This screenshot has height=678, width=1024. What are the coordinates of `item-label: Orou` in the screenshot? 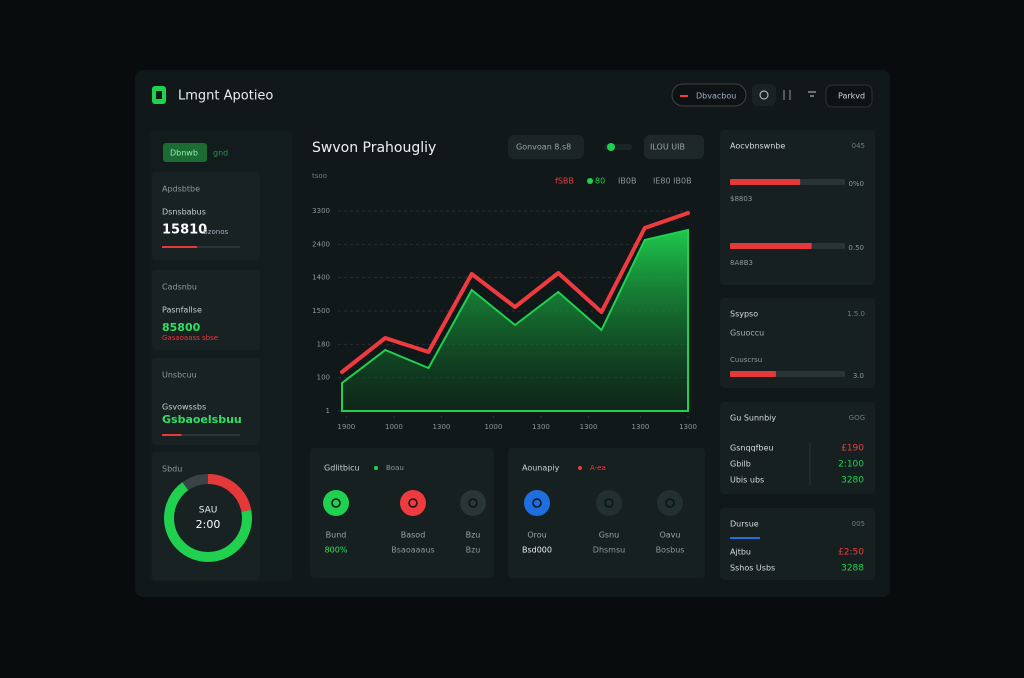 It's located at (536, 535).